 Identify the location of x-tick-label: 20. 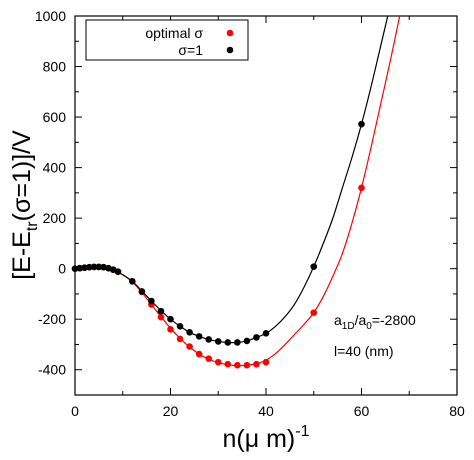
(171, 411).